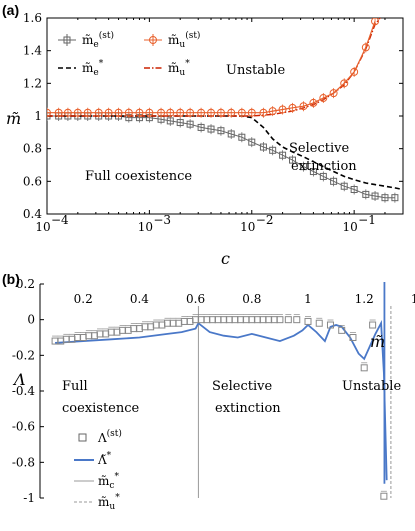 Image resolution: width=415 pixels, height=531 pixels. I want to click on region-full-b: Full, so click(75, 386).